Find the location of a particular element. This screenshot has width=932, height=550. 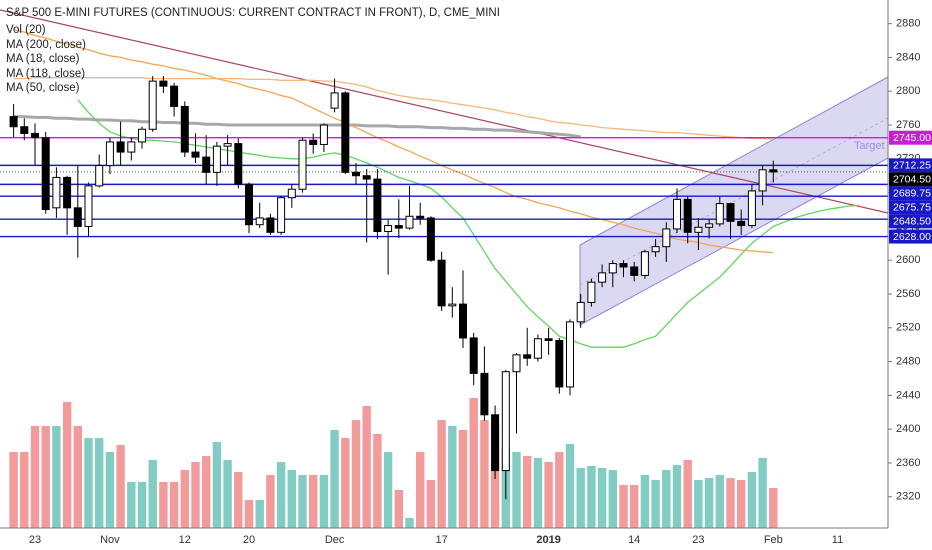

price-label: 2689.75 is located at coordinates (912, 194).